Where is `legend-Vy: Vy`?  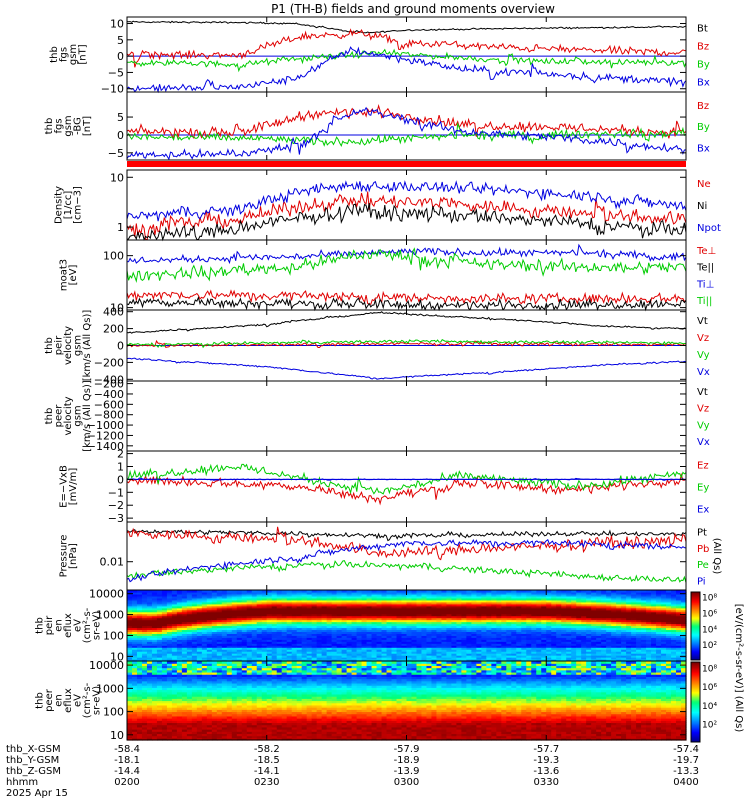
legend-Vy: Vy is located at coordinates (703, 425).